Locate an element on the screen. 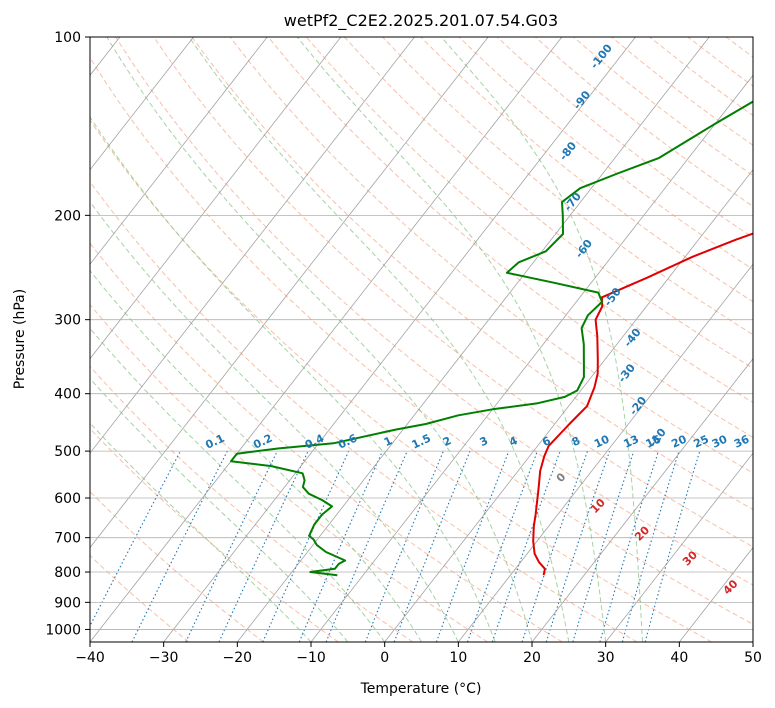 This screenshot has width=775, height=708. x-tick-label: 40 is located at coordinates (679, 658).